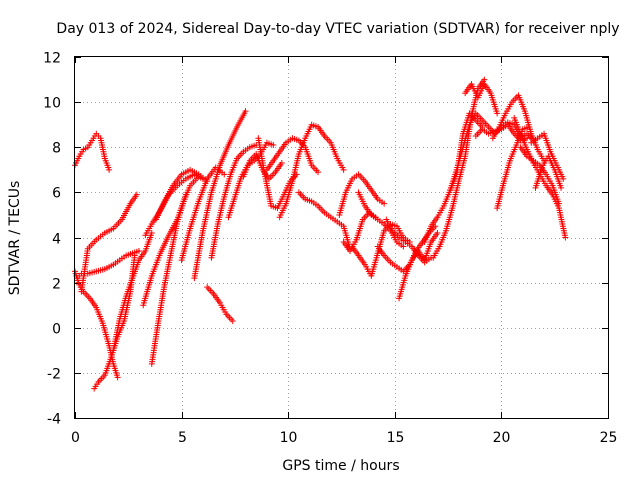 Image resolution: width=640 pixels, height=480 pixels. Describe the element at coordinates (344, 438) in the screenshot. I see `x-tick-labels: 0 5 10 15 20 25` at that location.